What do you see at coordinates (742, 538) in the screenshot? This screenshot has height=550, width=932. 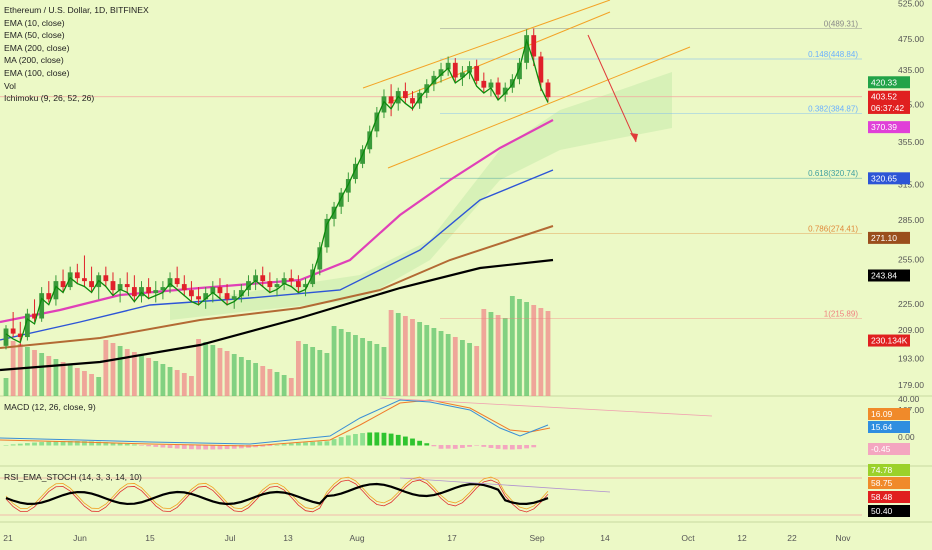 I see `time-tick-label: 12` at bounding box center [742, 538].